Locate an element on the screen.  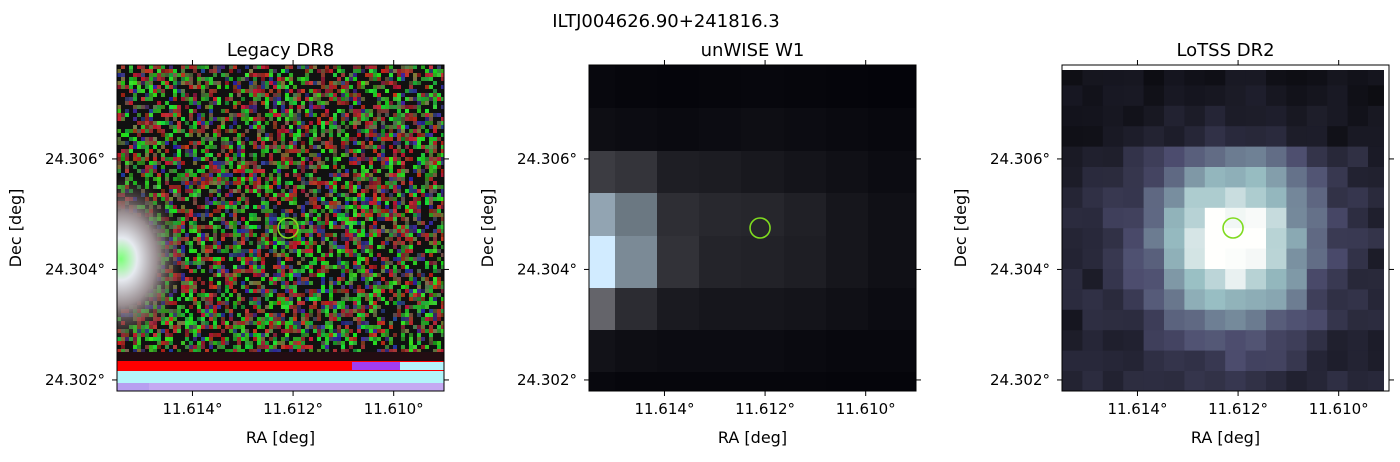
figure-suptitle: ILTJ004626.90+241816.3 is located at coordinates (665, 21).